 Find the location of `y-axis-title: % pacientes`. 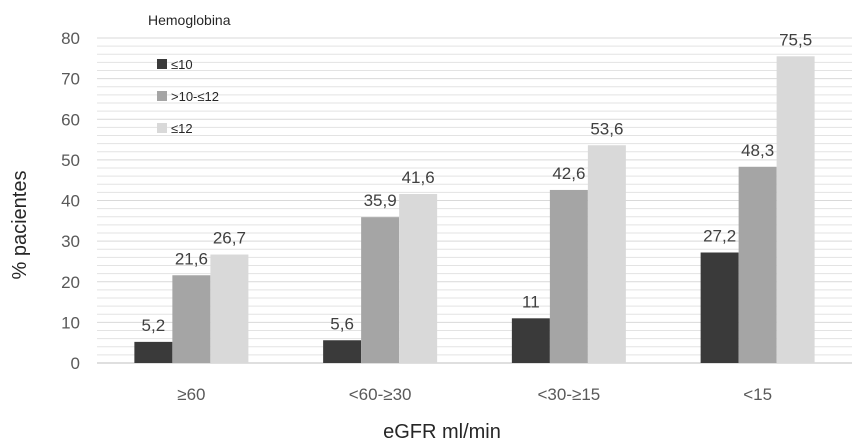

y-axis-title: % pacientes is located at coordinates (20, 225).